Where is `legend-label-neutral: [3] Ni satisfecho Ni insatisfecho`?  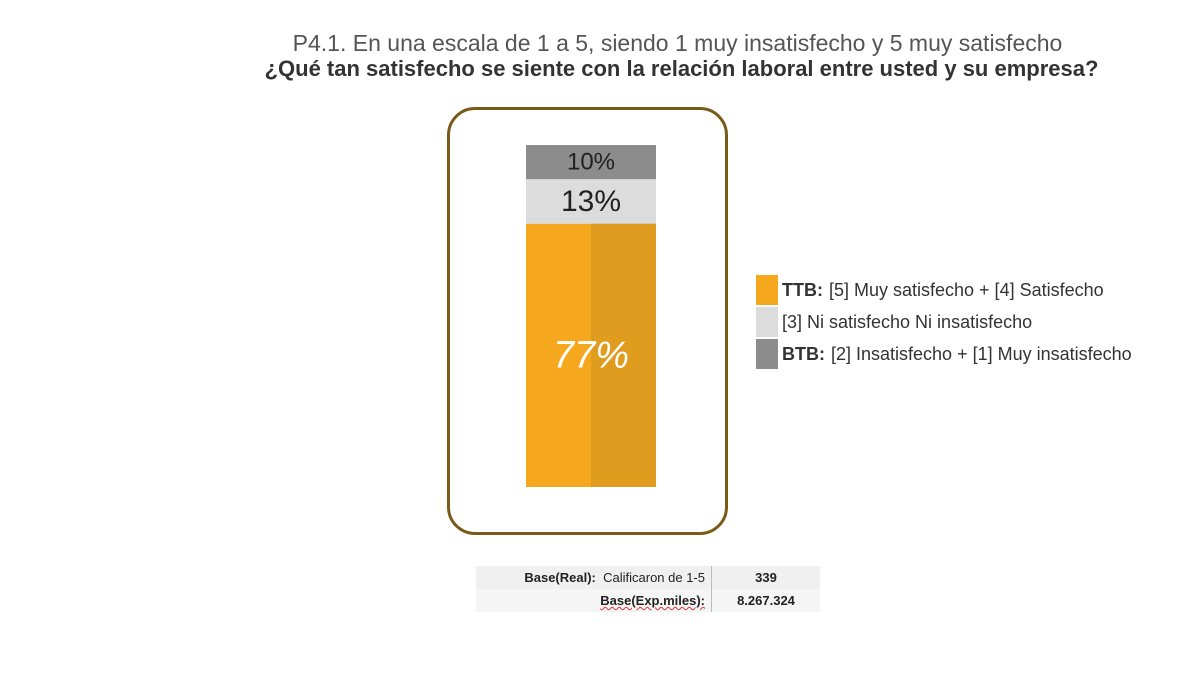
legend-label-neutral: [3] Ni satisfecho Ni insatisfecho is located at coordinates (907, 321).